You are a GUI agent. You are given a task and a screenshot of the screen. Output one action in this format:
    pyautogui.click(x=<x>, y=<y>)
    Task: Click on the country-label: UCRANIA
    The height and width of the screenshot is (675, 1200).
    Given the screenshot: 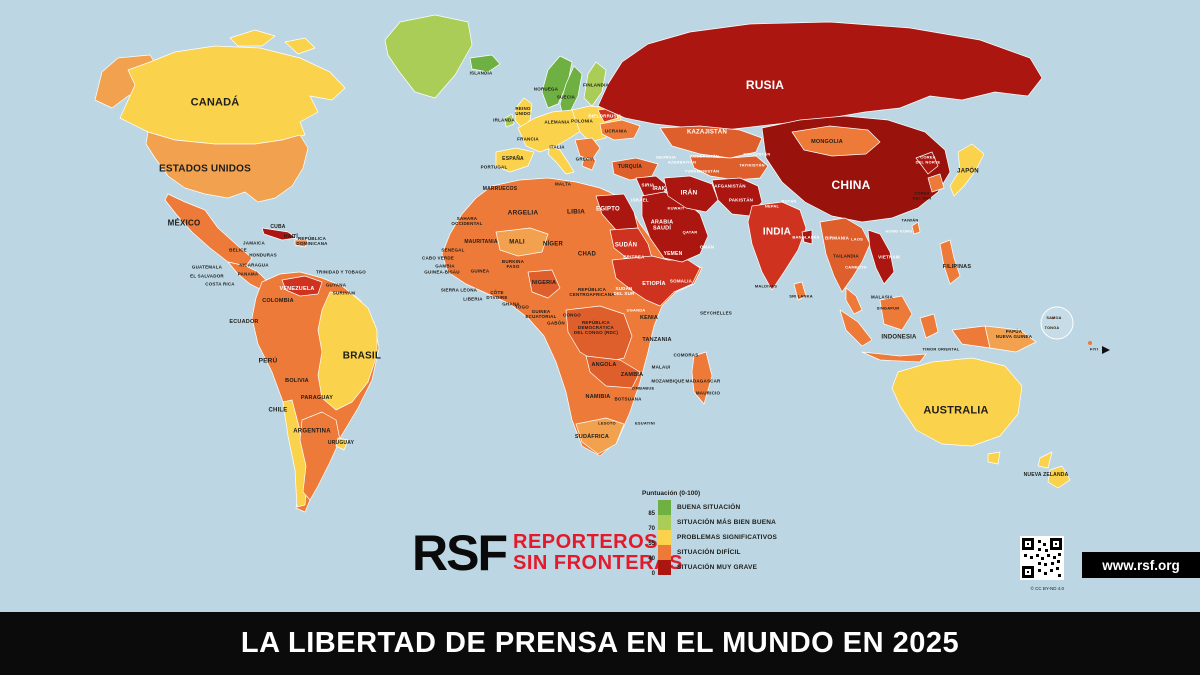 What is the action you would take?
    pyautogui.click(x=616, y=131)
    